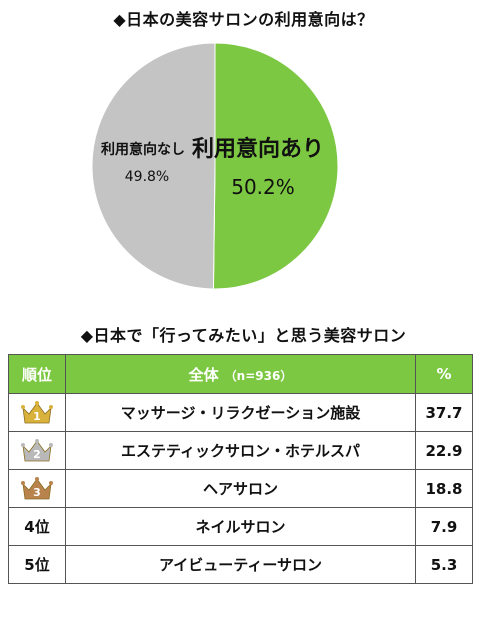 Image resolution: width=487 pixels, height=627 pixels. Describe the element at coordinates (263, 187) in the screenshot. I see `pie-value-1: 50.2%` at that location.